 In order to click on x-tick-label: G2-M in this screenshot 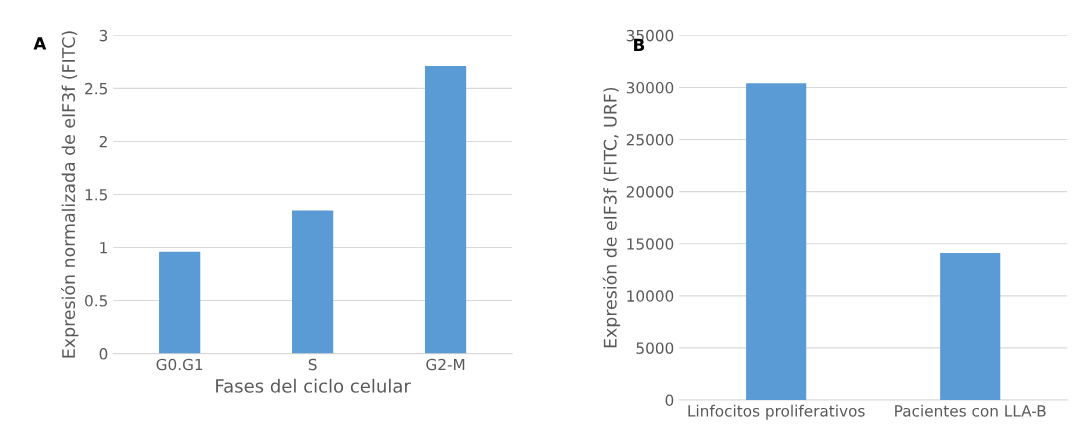, I will do `click(445, 364)`.